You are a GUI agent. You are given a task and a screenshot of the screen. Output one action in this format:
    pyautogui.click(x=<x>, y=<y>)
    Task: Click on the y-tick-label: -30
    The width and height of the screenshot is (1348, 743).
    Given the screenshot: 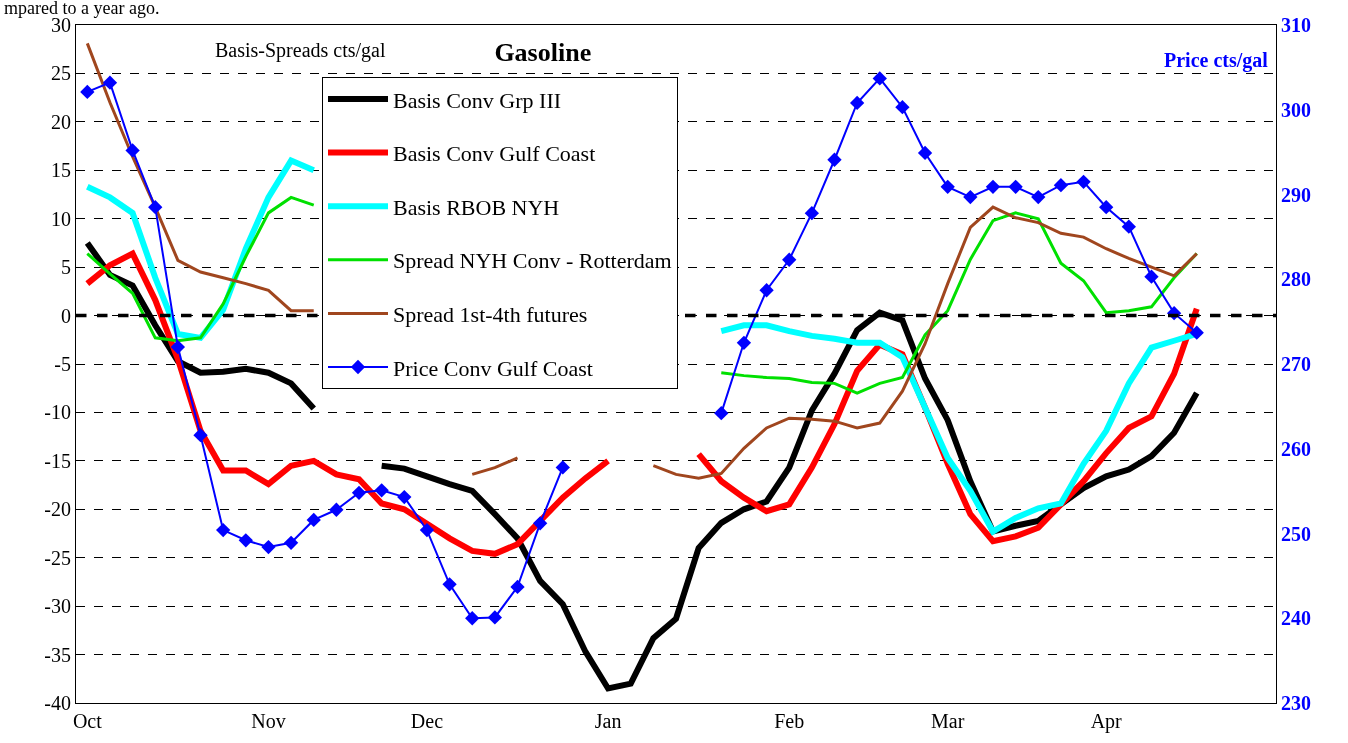 What is the action you would take?
    pyautogui.click(x=57, y=606)
    